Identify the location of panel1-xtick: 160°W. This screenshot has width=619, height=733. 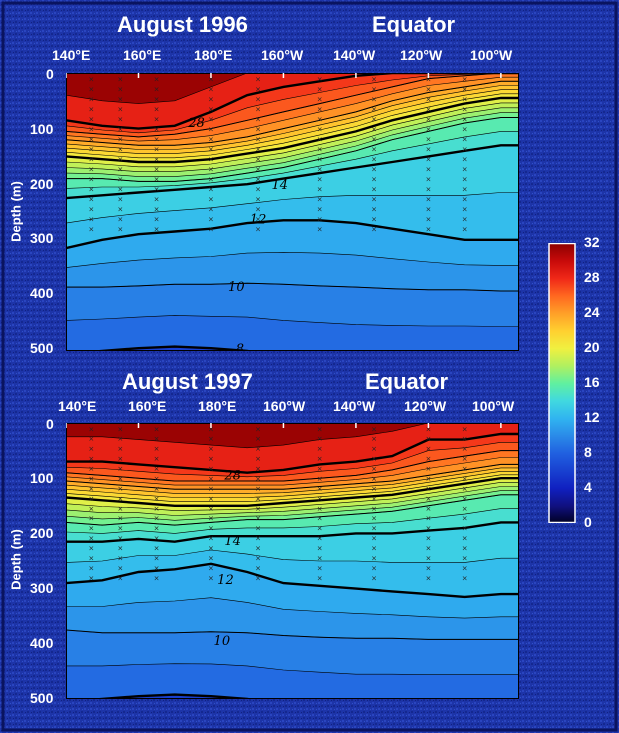
(282, 55).